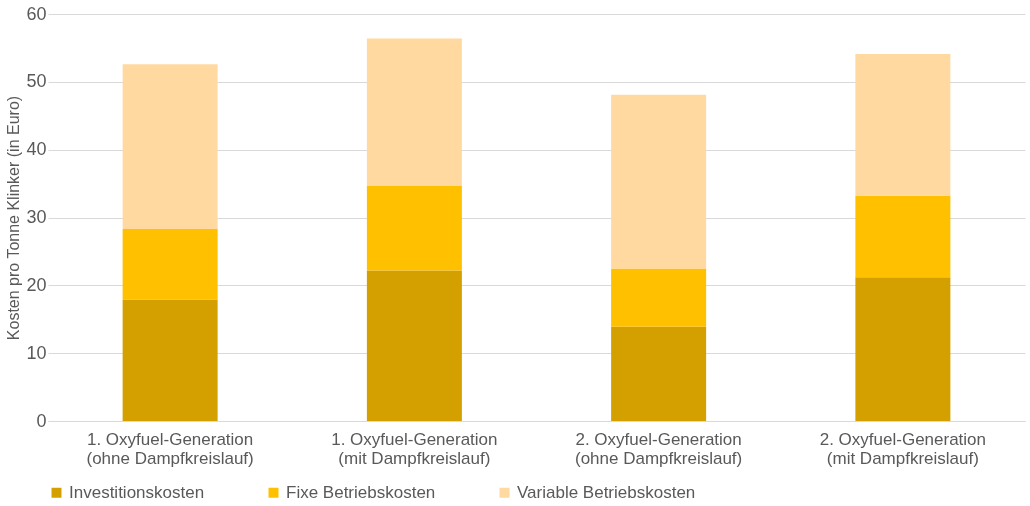 The height and width of the screenshot is (506, 1030). Describe the element at coordinates (903, 448) in the screenshot. I see `x-tick-label: 2. Oxyfuel-Generation (mit Dampfkreislauf)` at that location.